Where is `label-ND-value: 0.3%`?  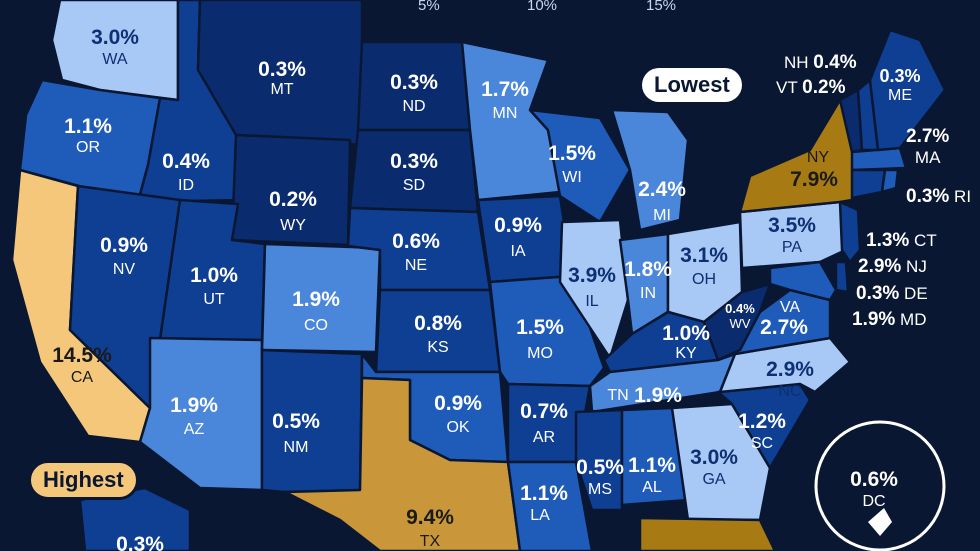 label-ND-value: 0.3% is located at coordinates (414, 82).